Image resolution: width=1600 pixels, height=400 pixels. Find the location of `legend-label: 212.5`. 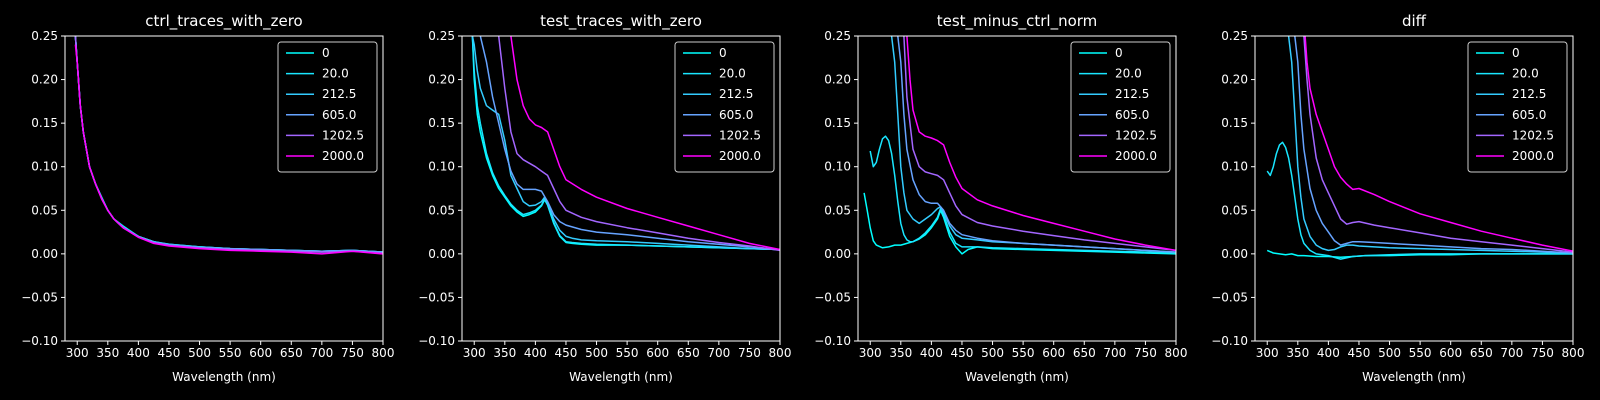

legend-label: 212.5 is located at coordinates (736, 94).